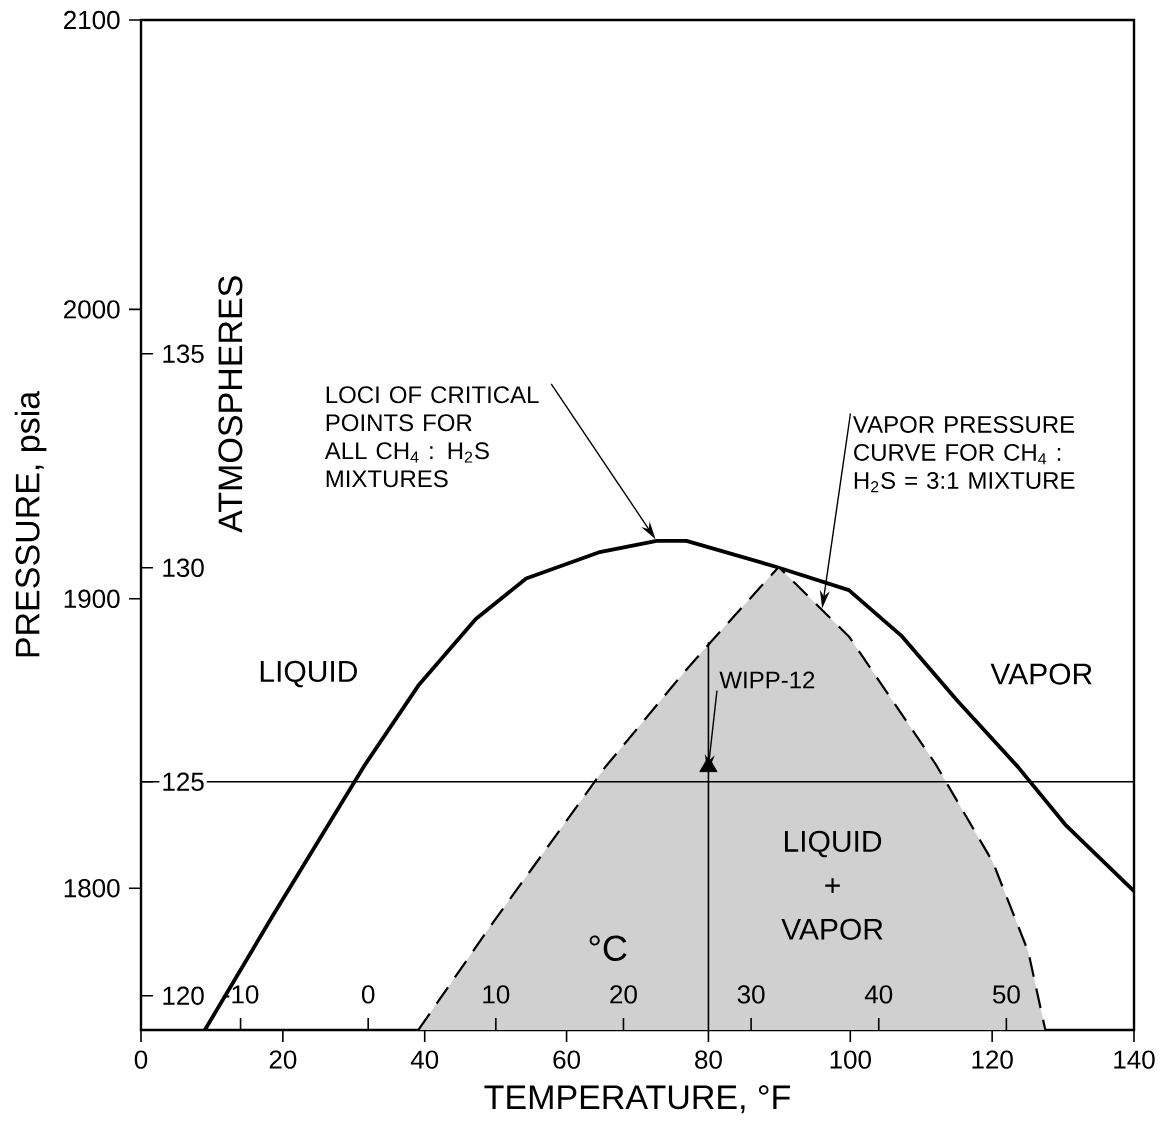 The image size is (1160, 1125). What do you see at coordinates (308, 674) in the screenshot?
I see `annotation: LIQUID` at bounding box center [308, 674].